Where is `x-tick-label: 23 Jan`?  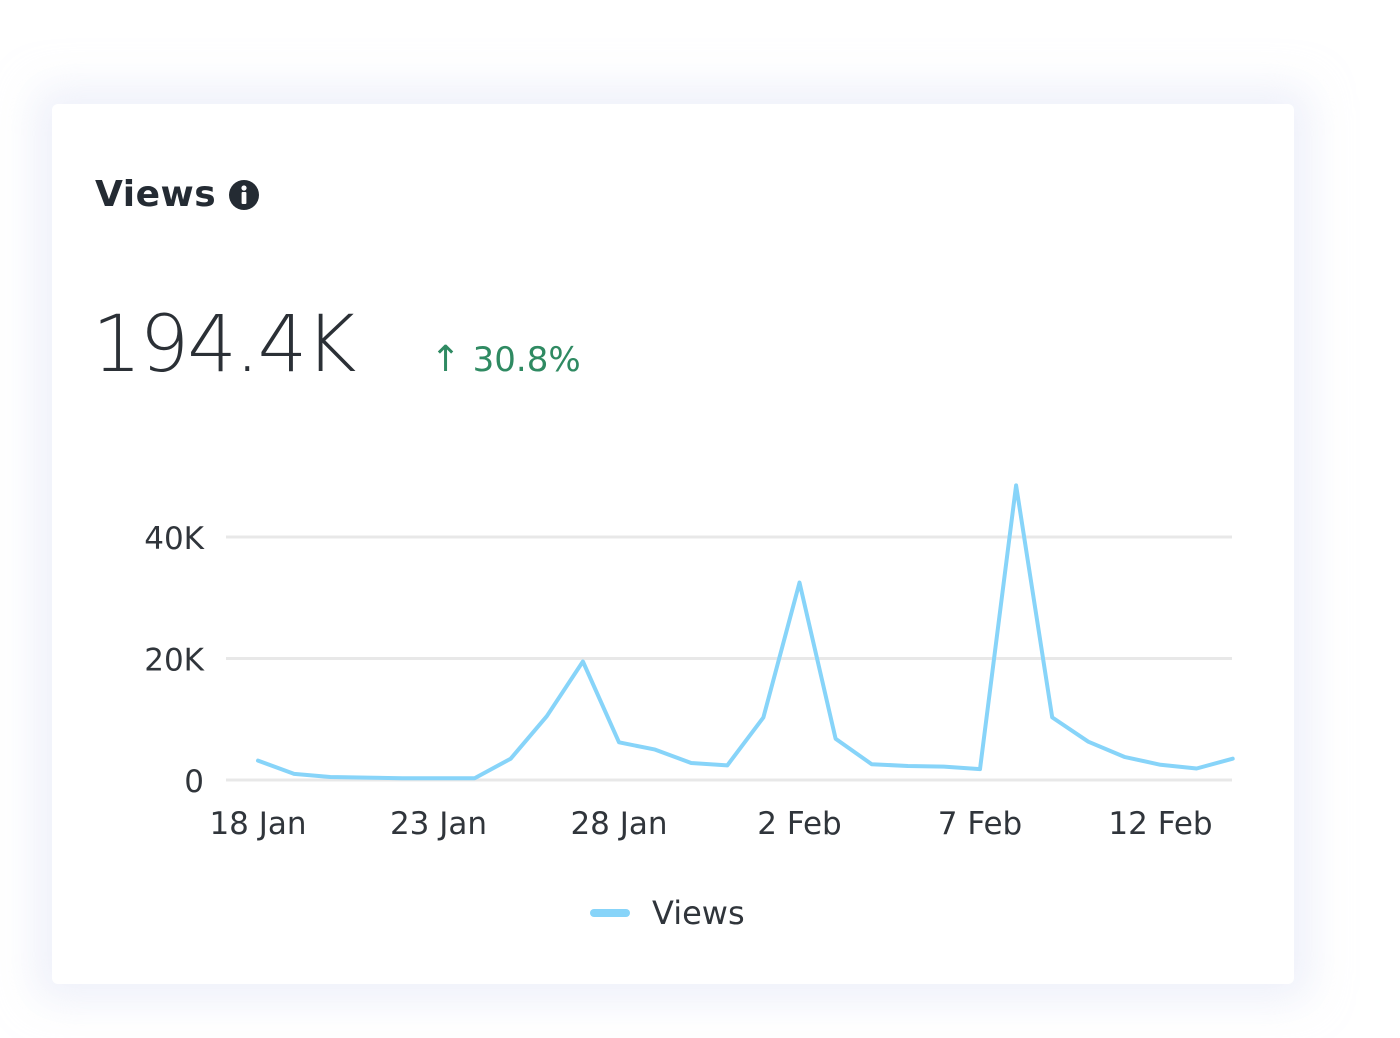
x-tick-label: 23 Jan is located at coordinates (438, 824).